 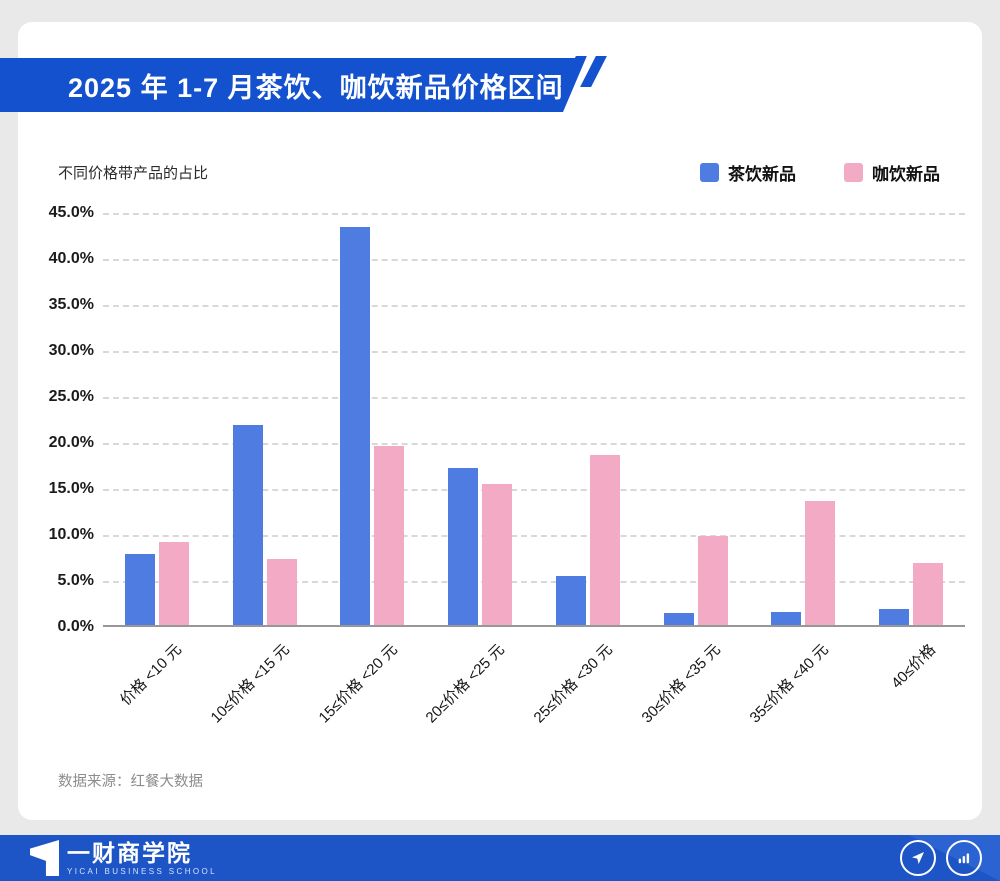 What do you see at coordinates (583, 71) in the screenshot?
I see `banner-slash-decoration` at bounding box center [583, 71].